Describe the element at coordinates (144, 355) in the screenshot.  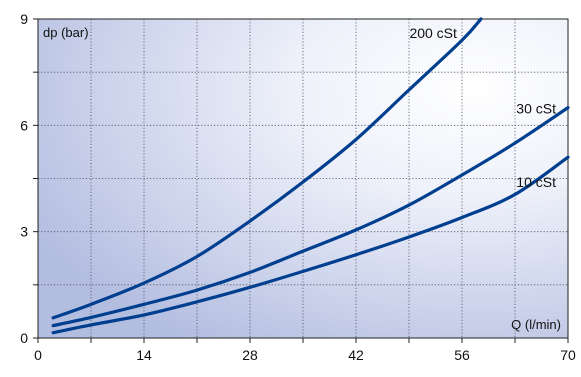
I see `x-tick-label: 14` at that location.